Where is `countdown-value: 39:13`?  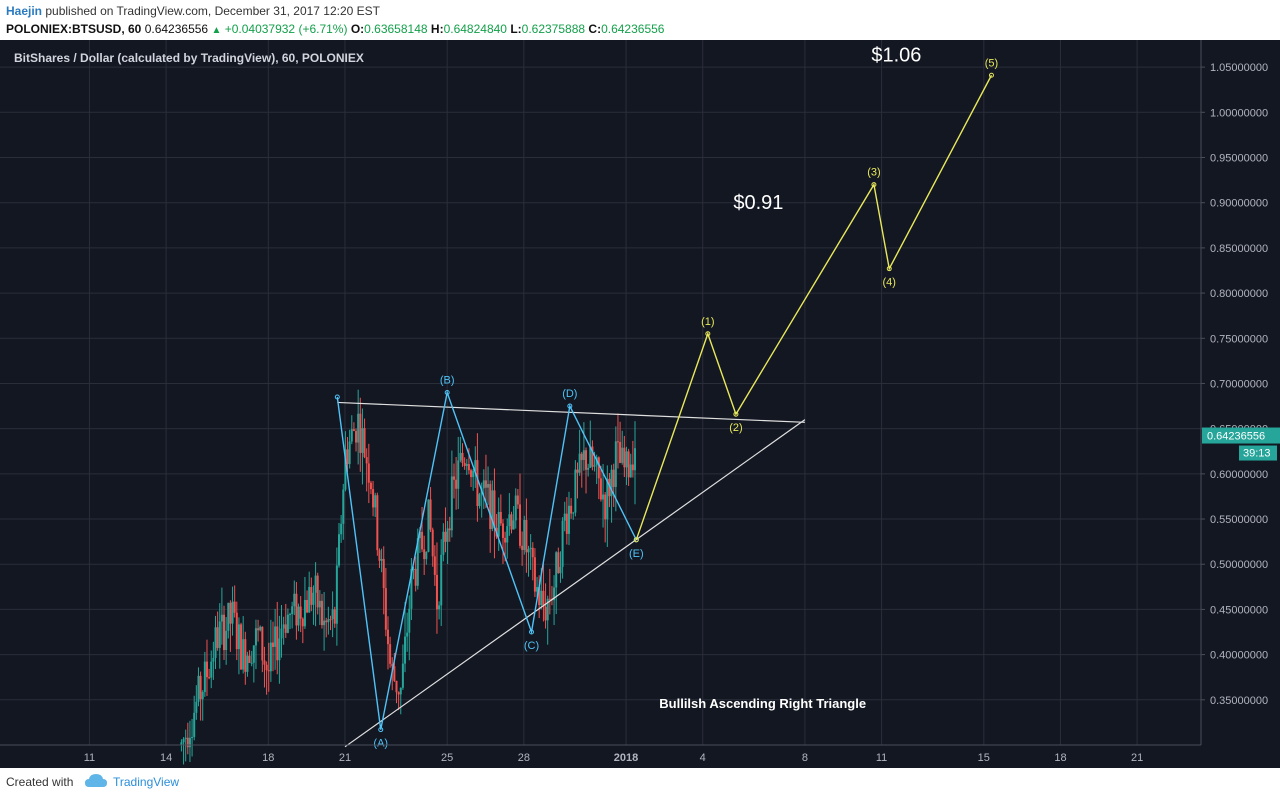 countdown-value: 39:13 is located at coordinates (1257, 454).